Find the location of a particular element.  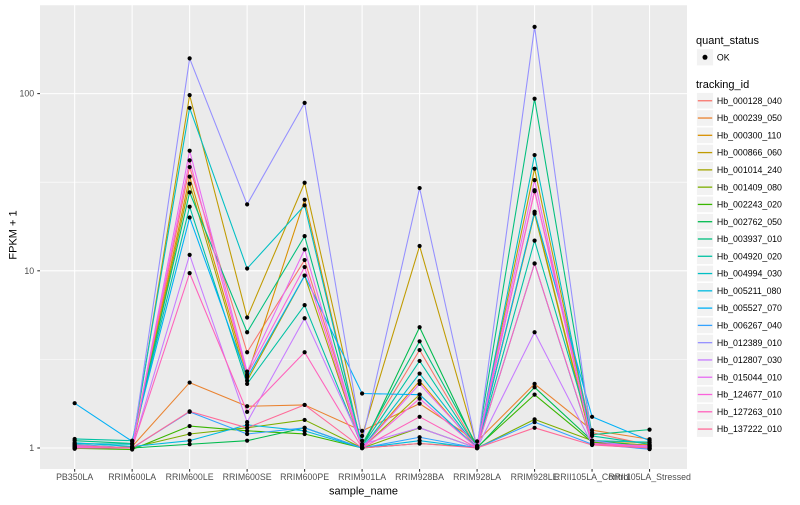

svg-text: Hb_006267_040 is located at coordinates (749, 325).